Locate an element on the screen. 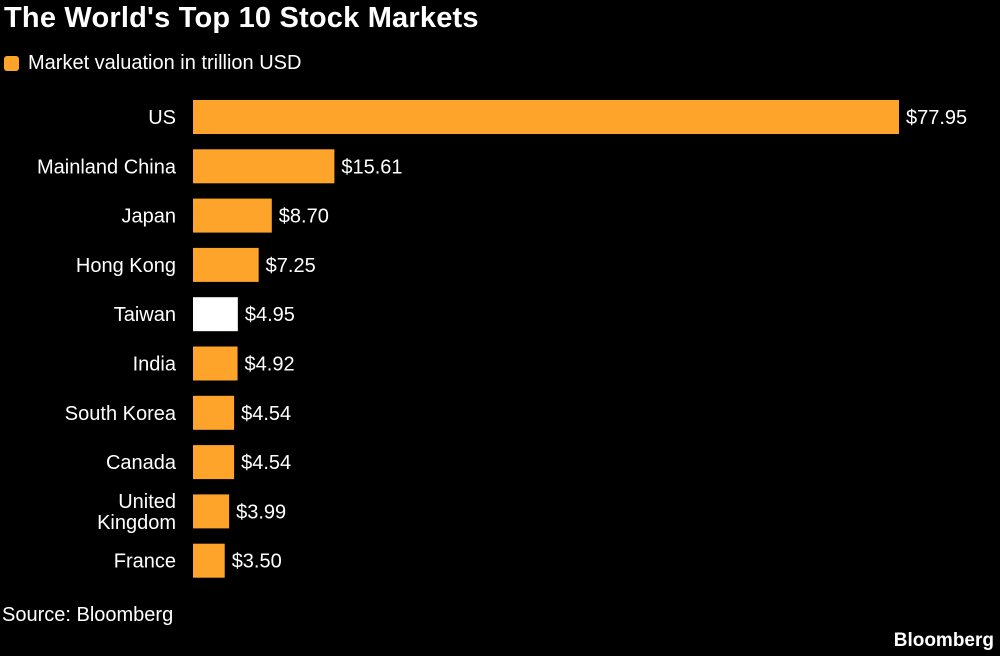  category-label: United Kingdom is located at coordinates (136, 512).